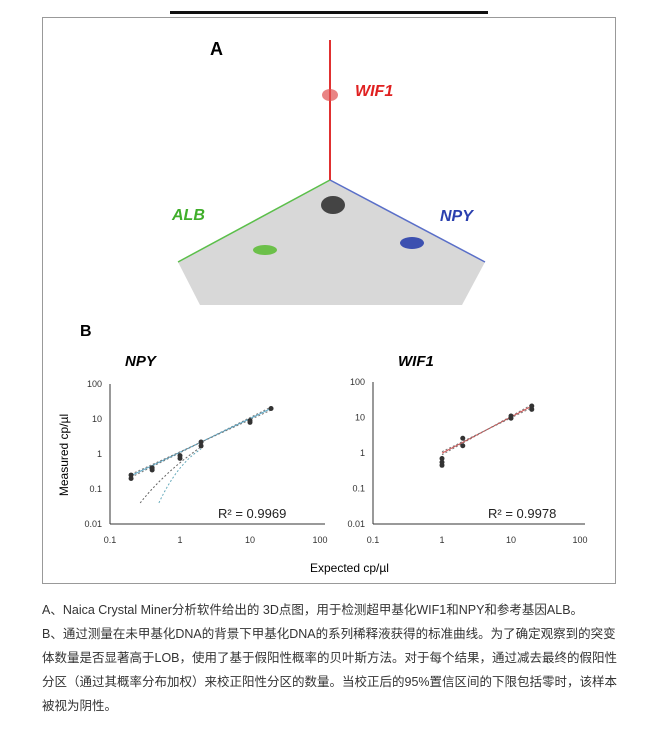 This screenshot has height=734, width=650. I want to click on wif1-cluster, so click(330, 95).